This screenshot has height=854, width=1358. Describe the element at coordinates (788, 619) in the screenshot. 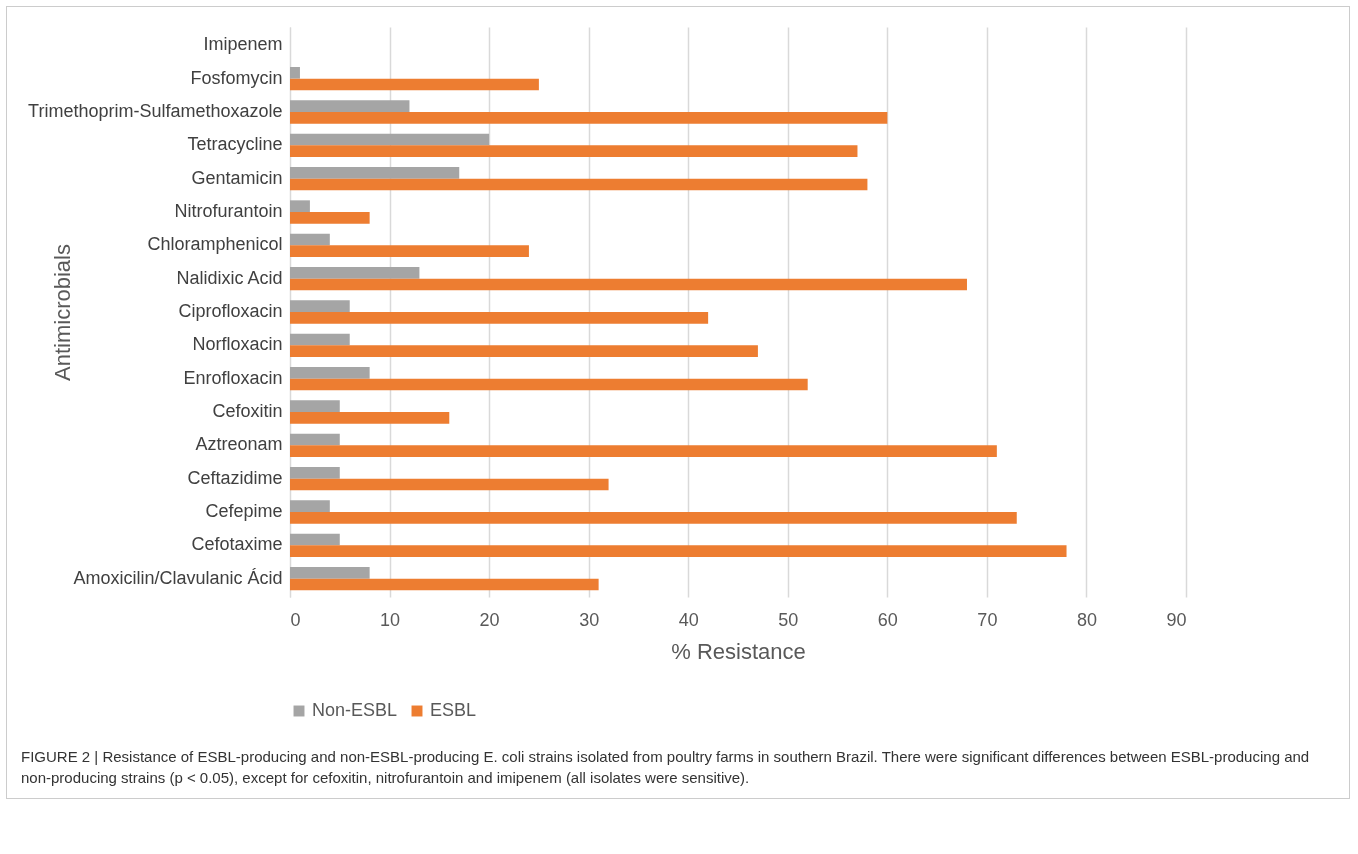

I see `x-tick-label: 50` at that location.